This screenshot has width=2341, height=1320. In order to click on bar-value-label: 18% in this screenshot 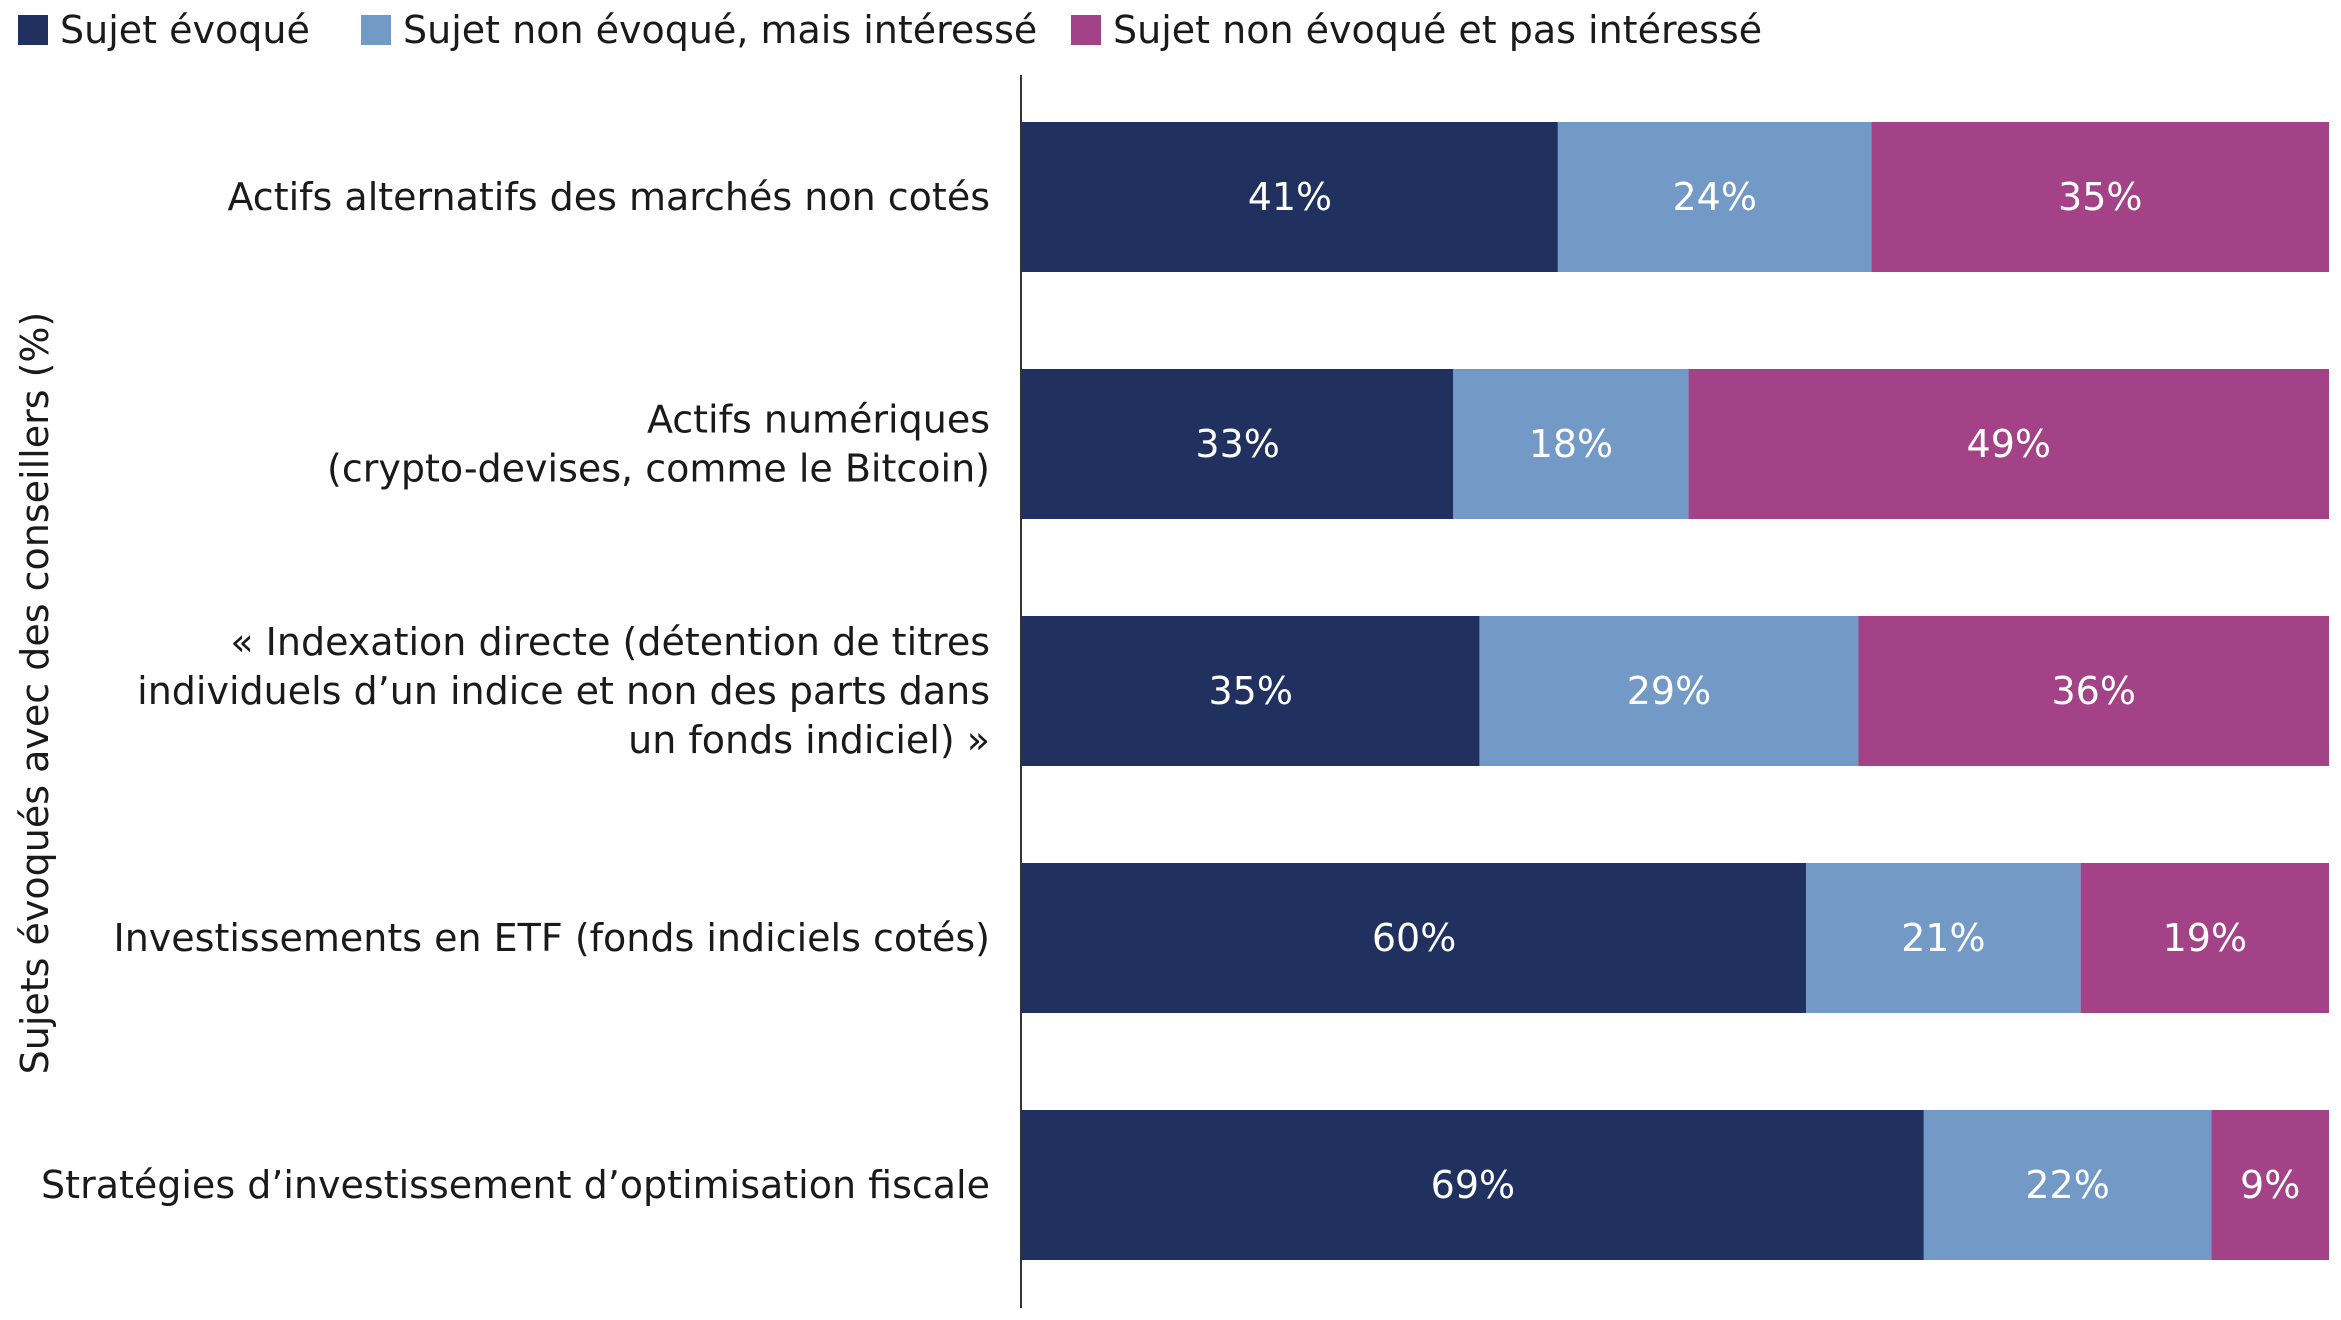, I will do `click(1571, 444)`.